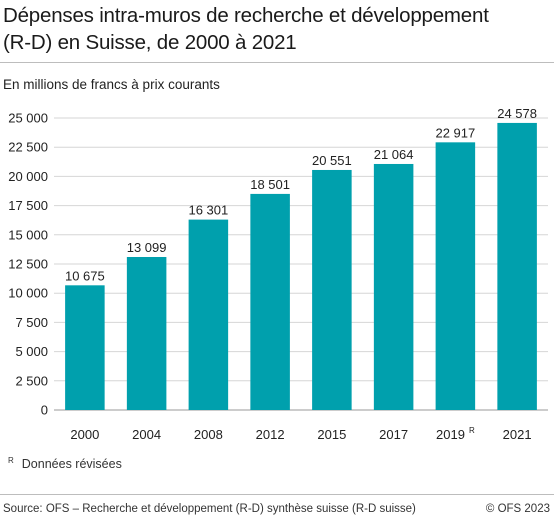  I want to click on y-tick-label: 20 000, so click(28, 176).